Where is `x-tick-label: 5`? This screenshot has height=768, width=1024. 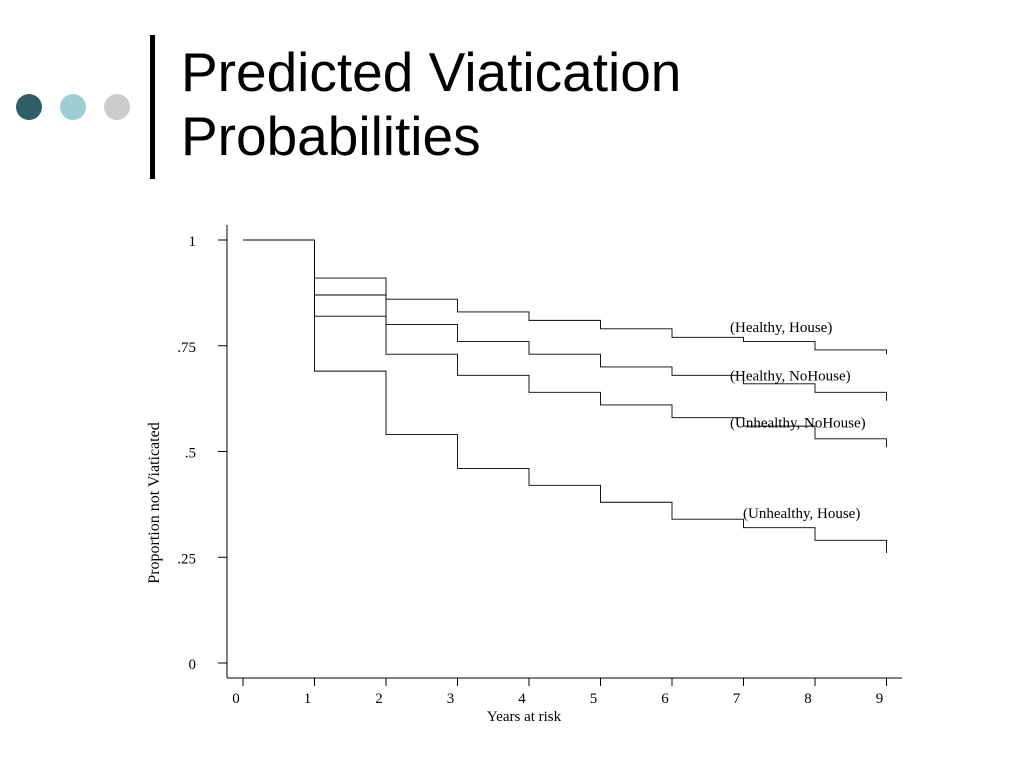
x-tick-label: 5 is located at coordinates (594, 699).